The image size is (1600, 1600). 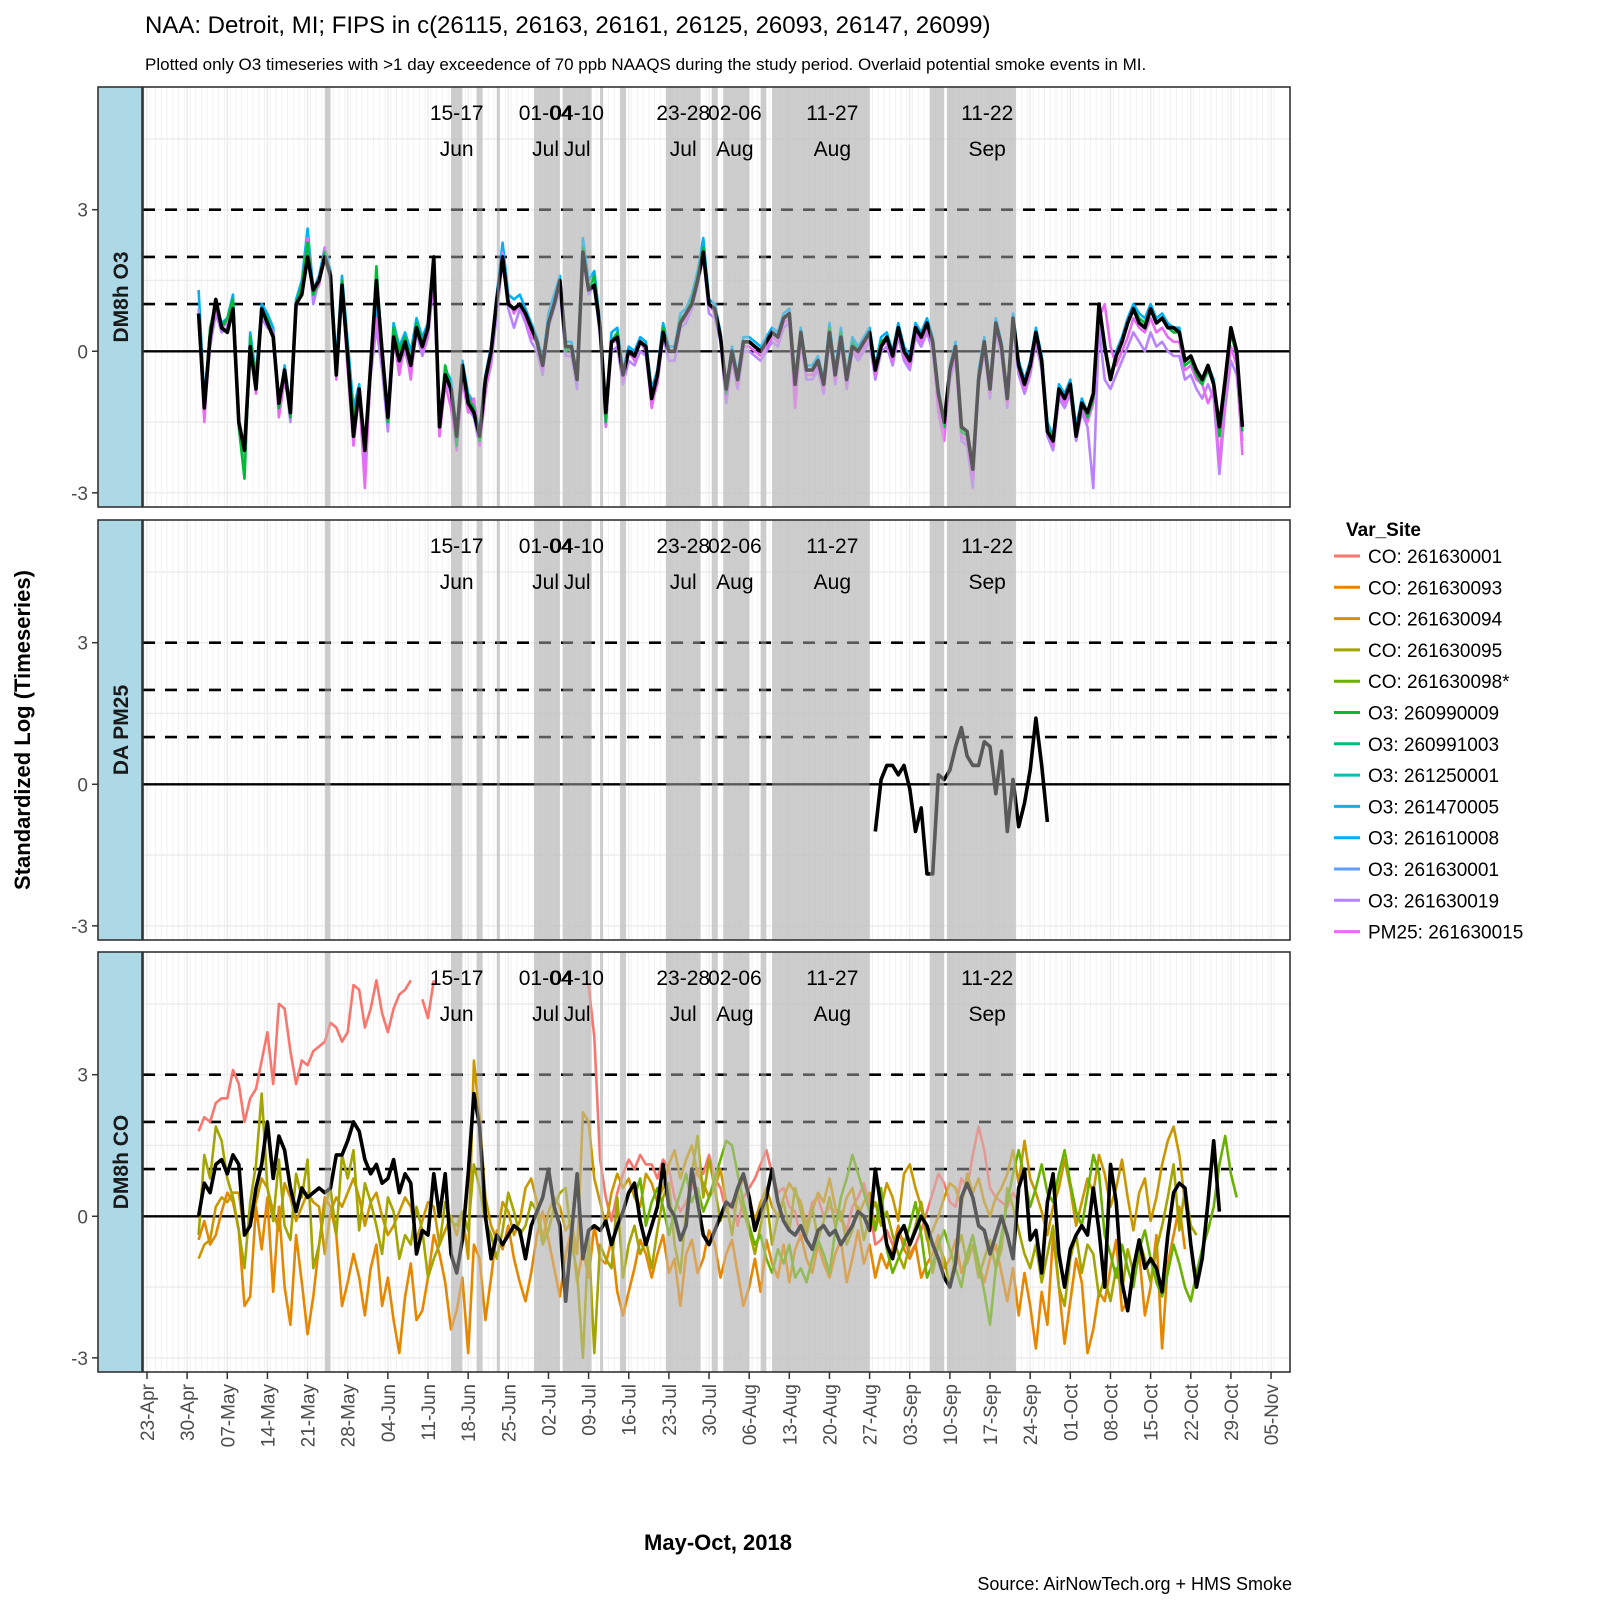 I want to click on x-tick-label: 28-May, so click(x=349, y=1416).